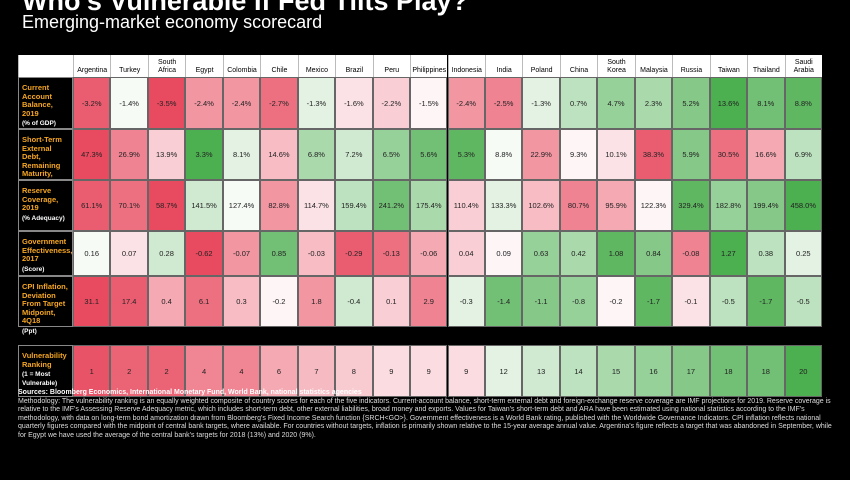 This screenshot has width=850, height=480. I want to click on heatmap-cell: 159.4%, so click(354, 205).